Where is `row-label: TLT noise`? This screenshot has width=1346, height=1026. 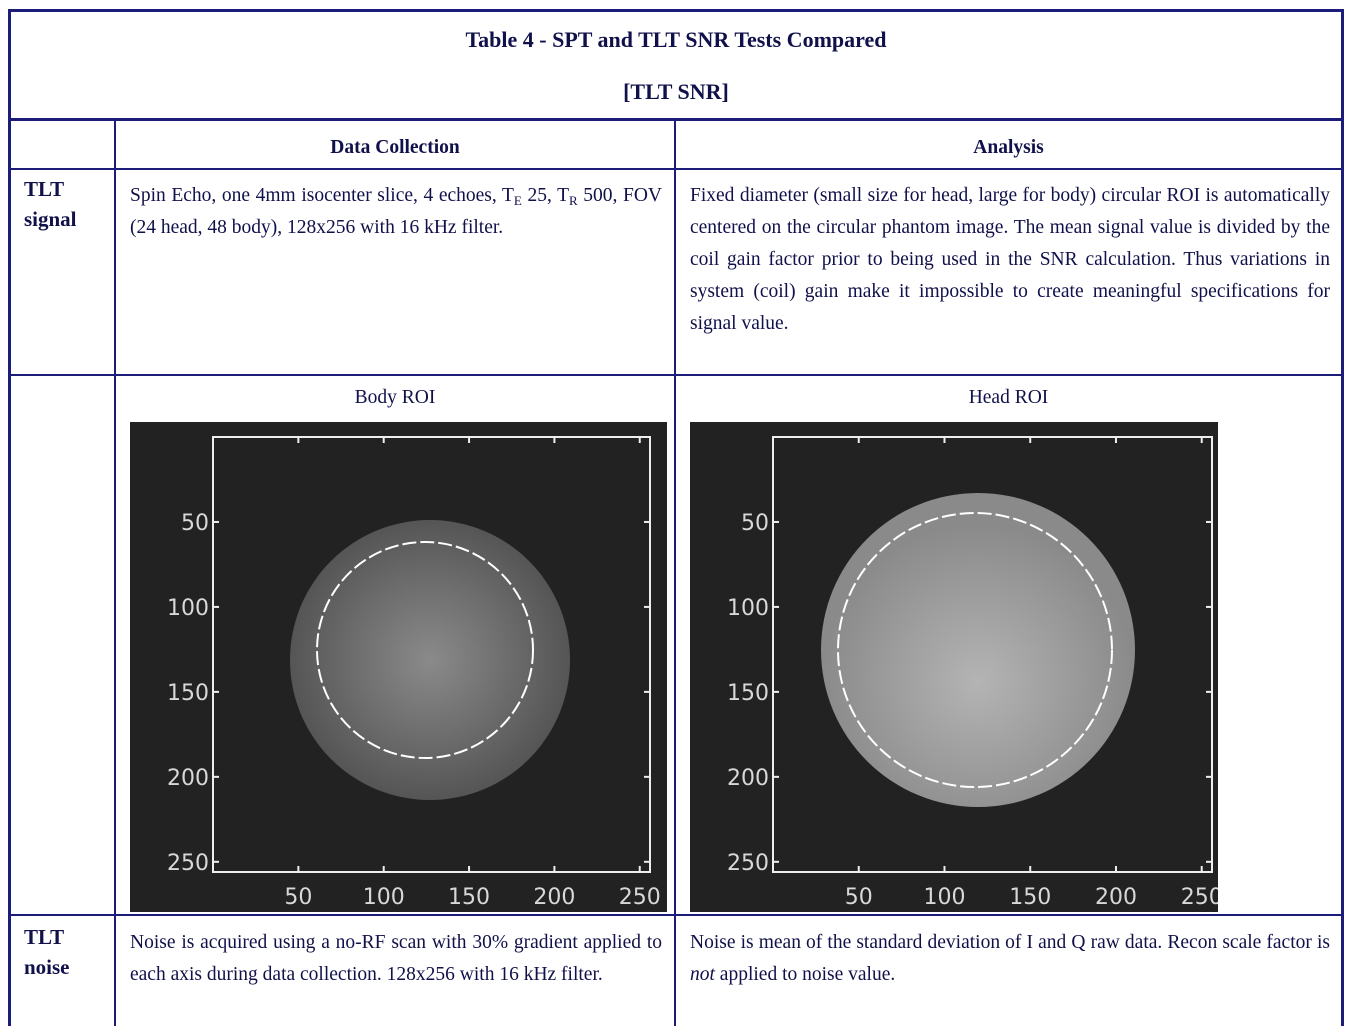 row-label: TLT noise is located at coordinates (47, 952).